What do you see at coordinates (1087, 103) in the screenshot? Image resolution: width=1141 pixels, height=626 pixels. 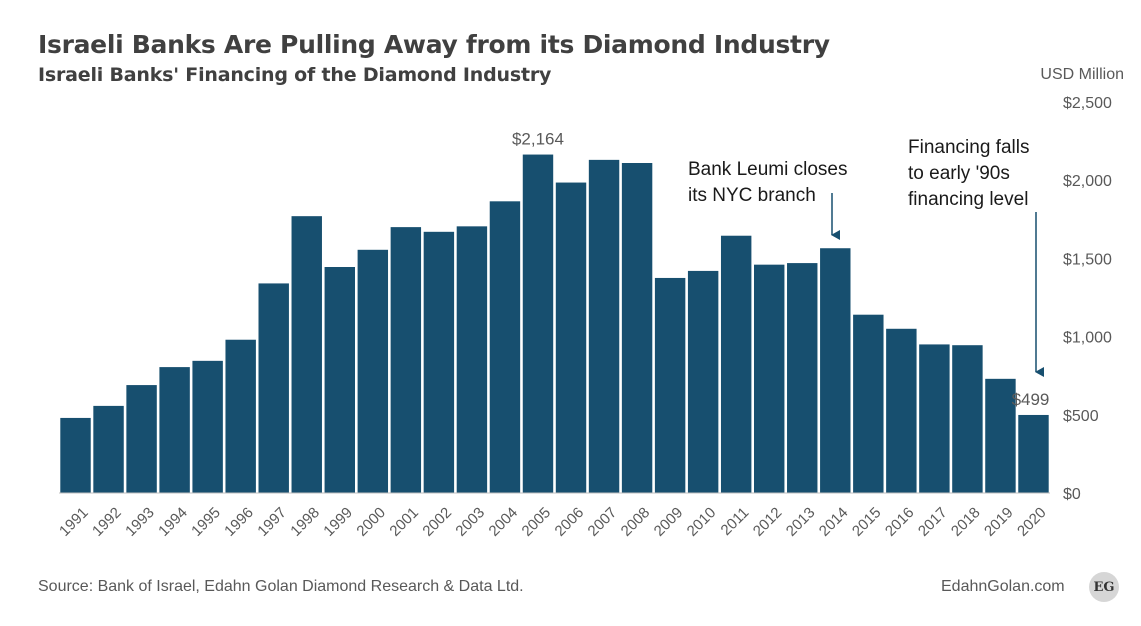 I see `y-tick-label: $2,500` at bounding box center [1087, 103].